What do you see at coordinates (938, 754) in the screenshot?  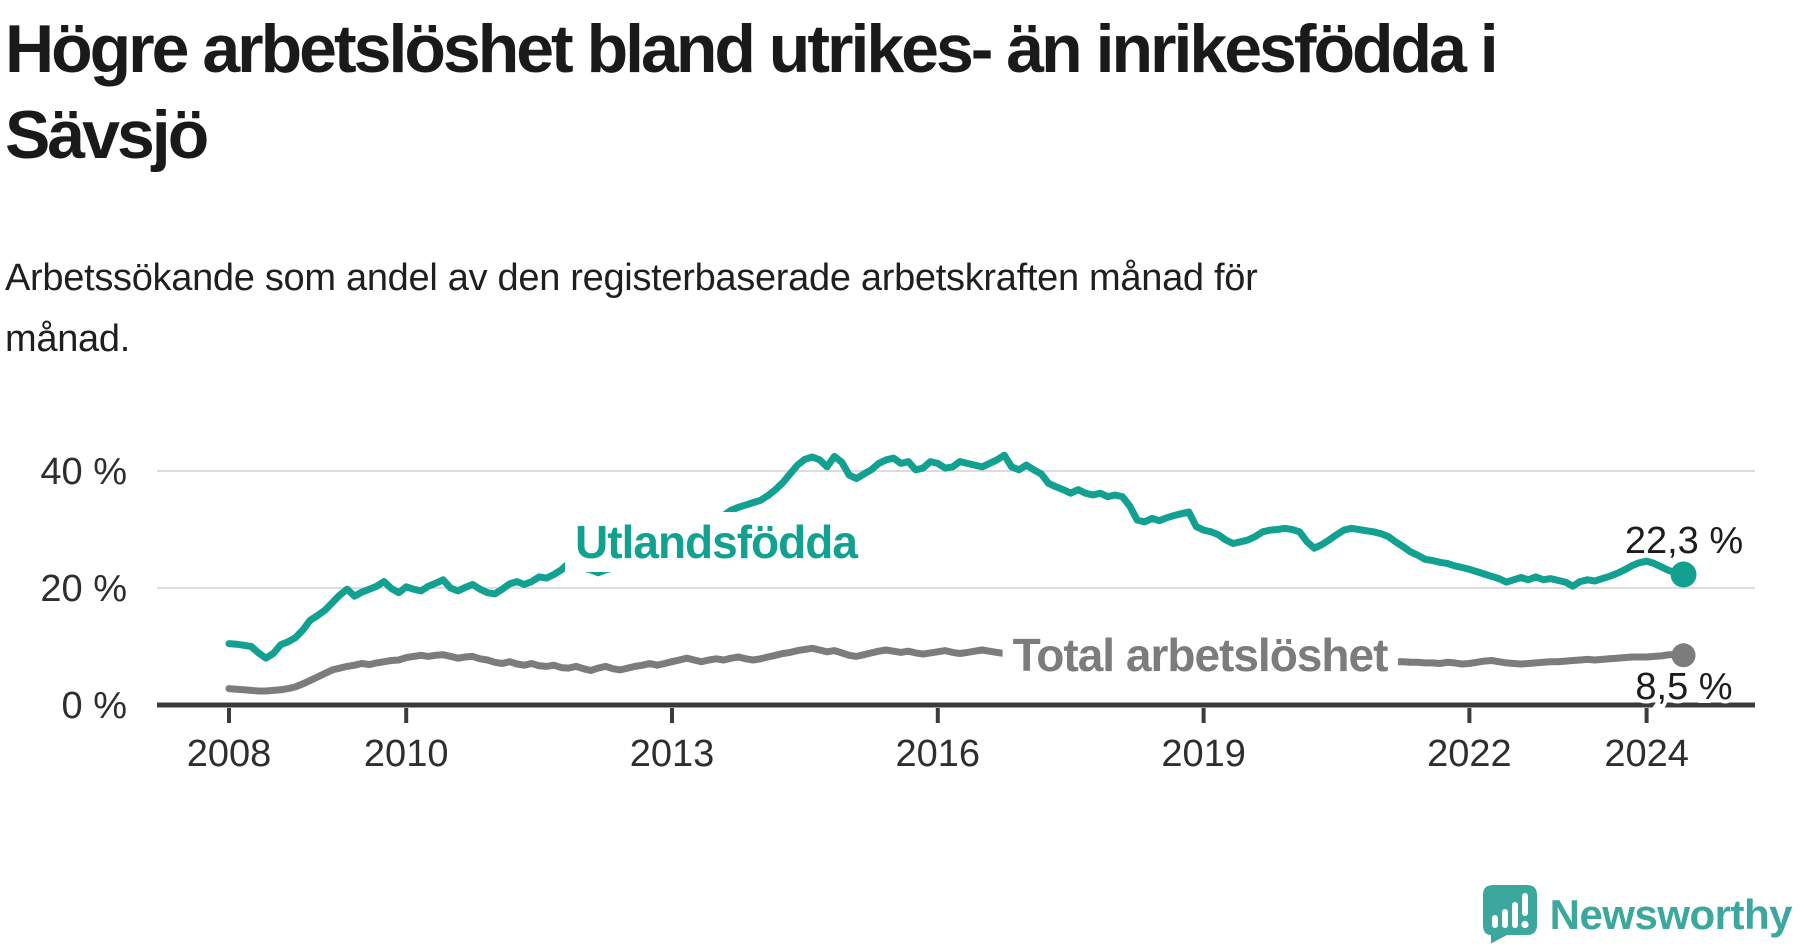 I see `x-tick-label-2016: 2016` at bounding box center [938, 754].